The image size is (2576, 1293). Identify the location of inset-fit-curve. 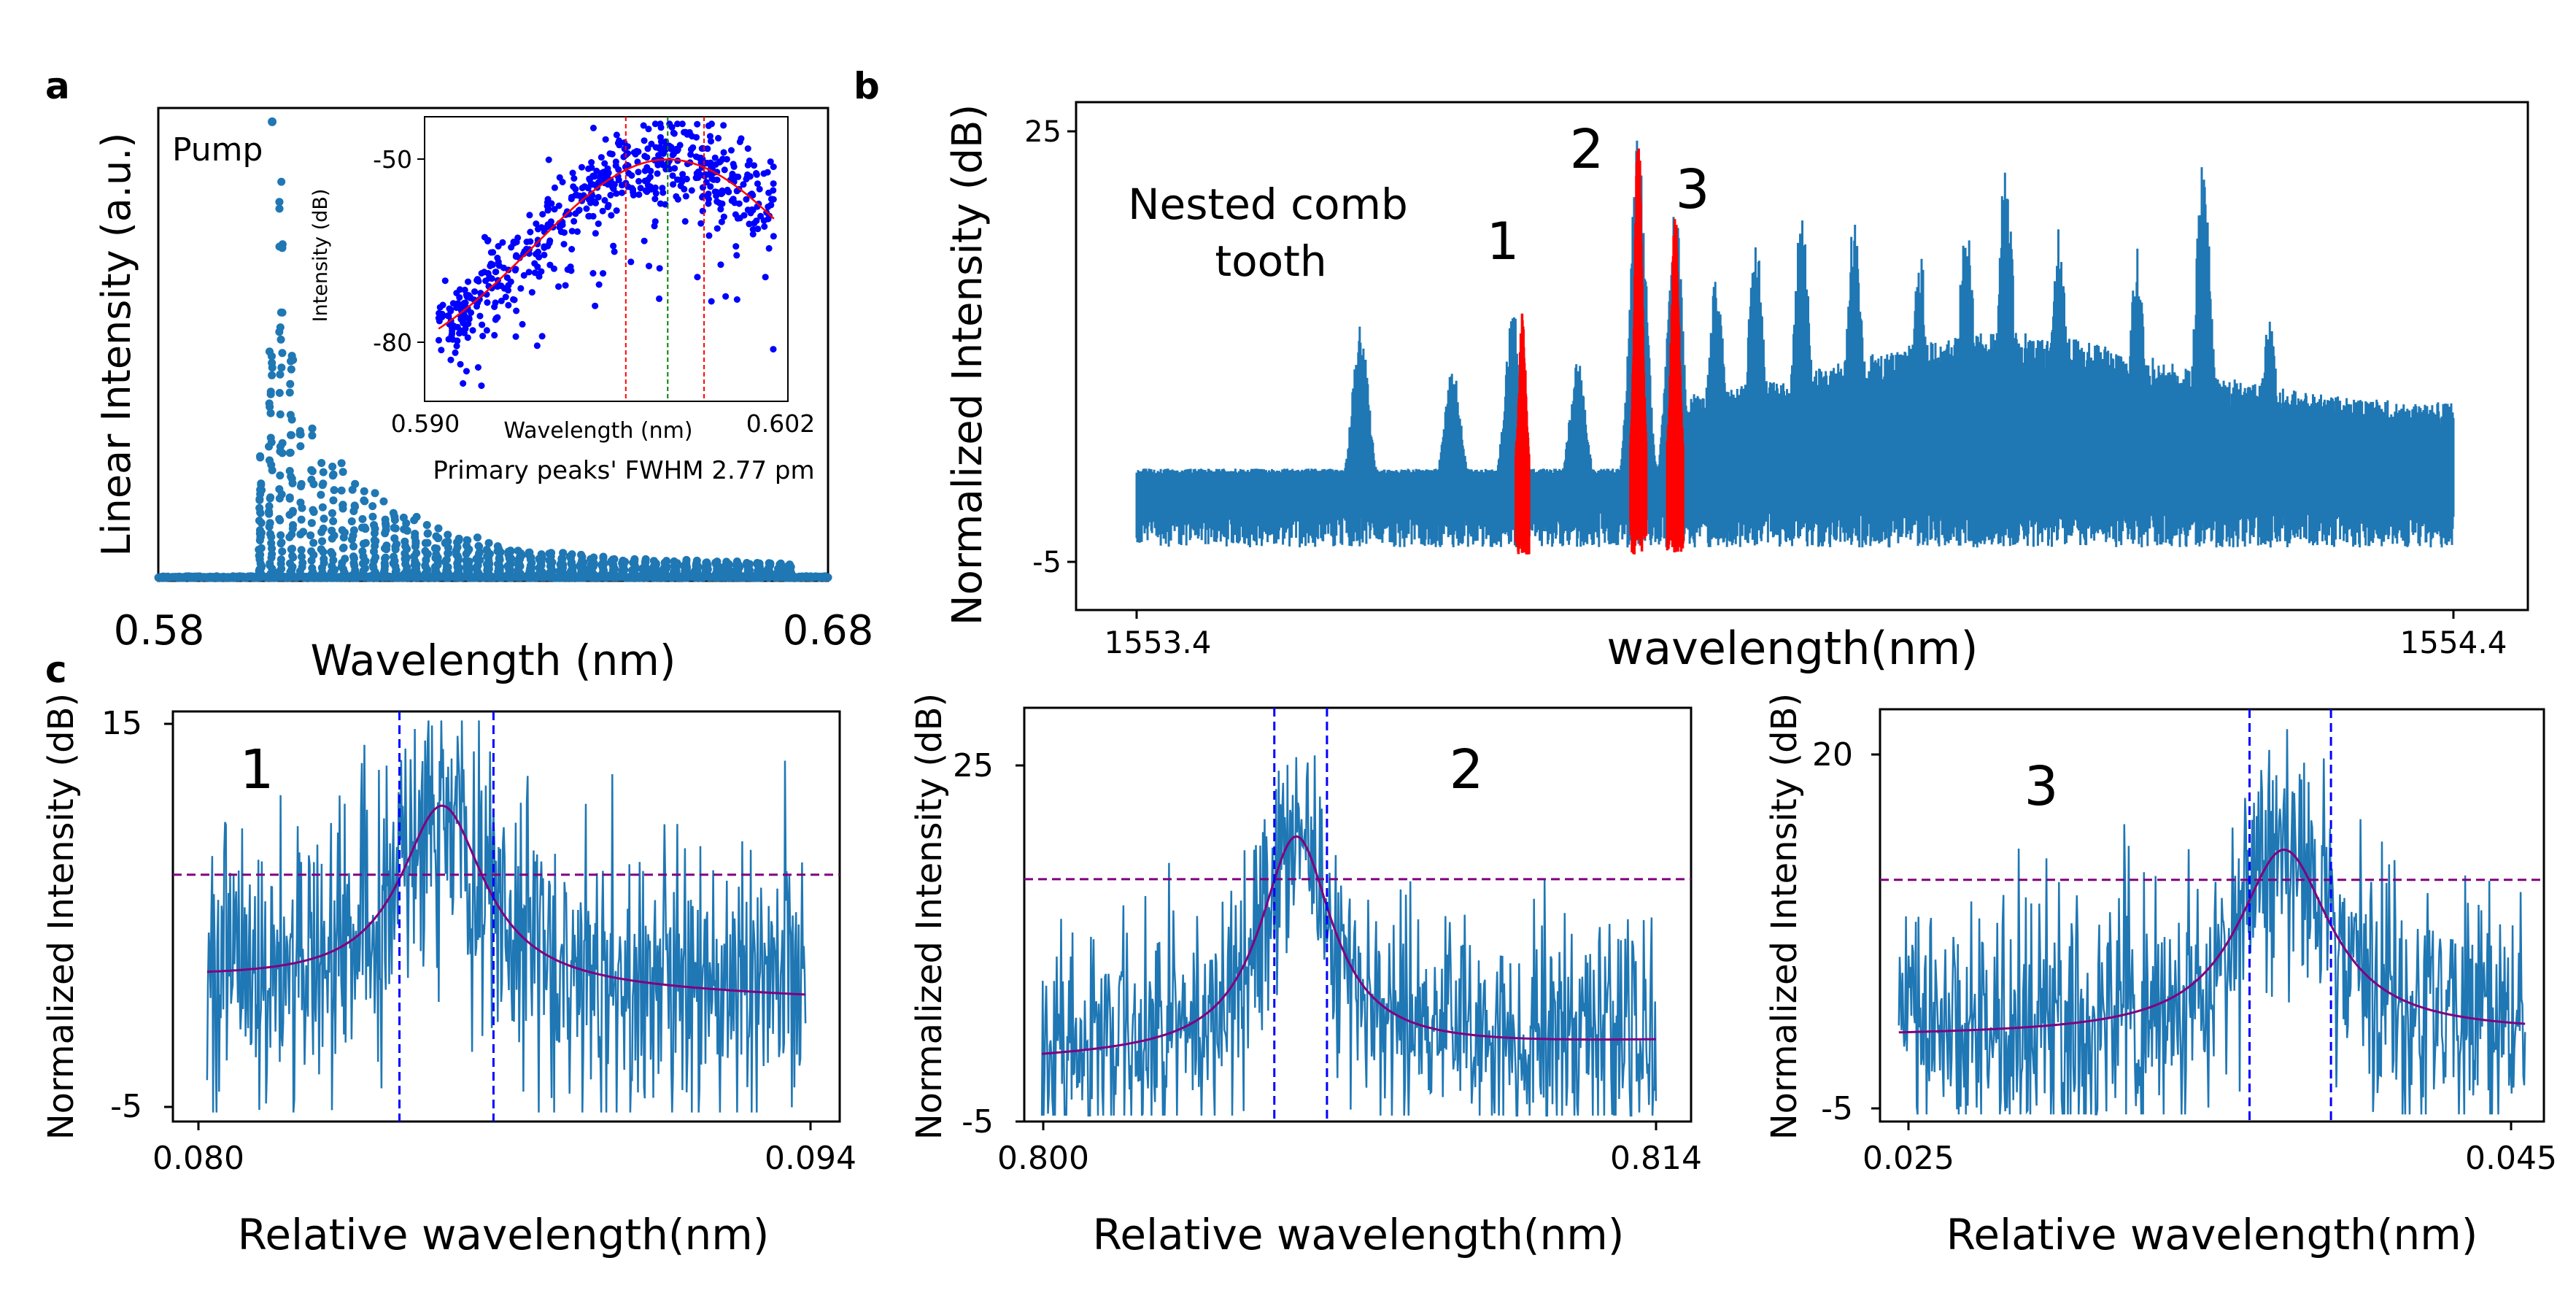
(606, 244).